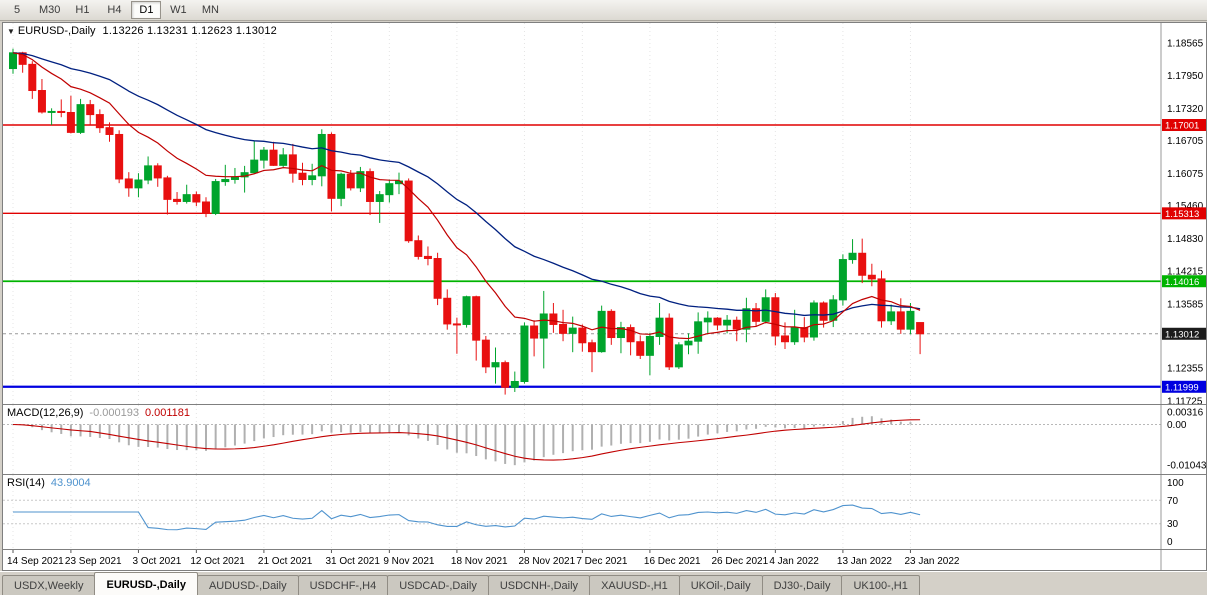  Describe the element at coordinates (1177, 425) in the screenshot. I see `svg-text: 0.00` at that location.